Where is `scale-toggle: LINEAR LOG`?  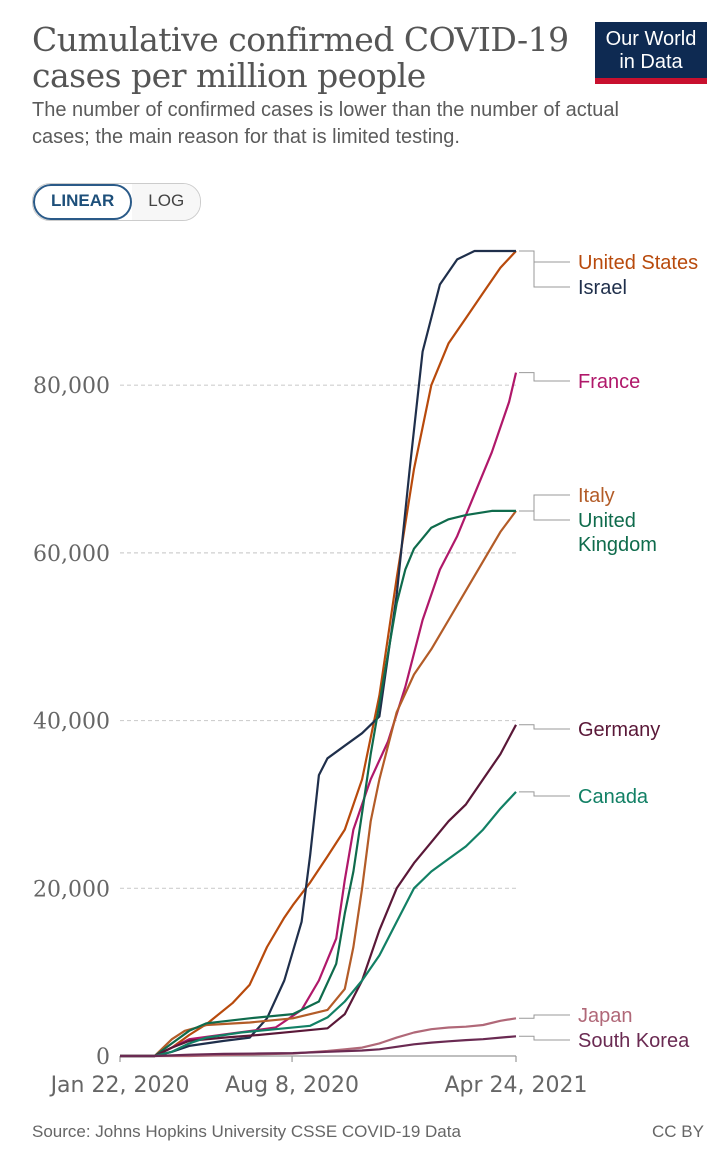 scale-toggle: LINEAR LOG is located at coordinates (117, 202).